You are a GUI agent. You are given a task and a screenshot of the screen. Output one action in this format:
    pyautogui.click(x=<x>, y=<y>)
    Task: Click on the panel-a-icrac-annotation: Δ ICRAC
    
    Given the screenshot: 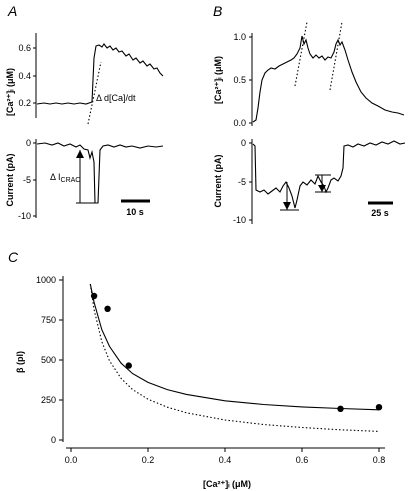 What is the action you would take?
    pyautogui.click(x=65, y=178)
    